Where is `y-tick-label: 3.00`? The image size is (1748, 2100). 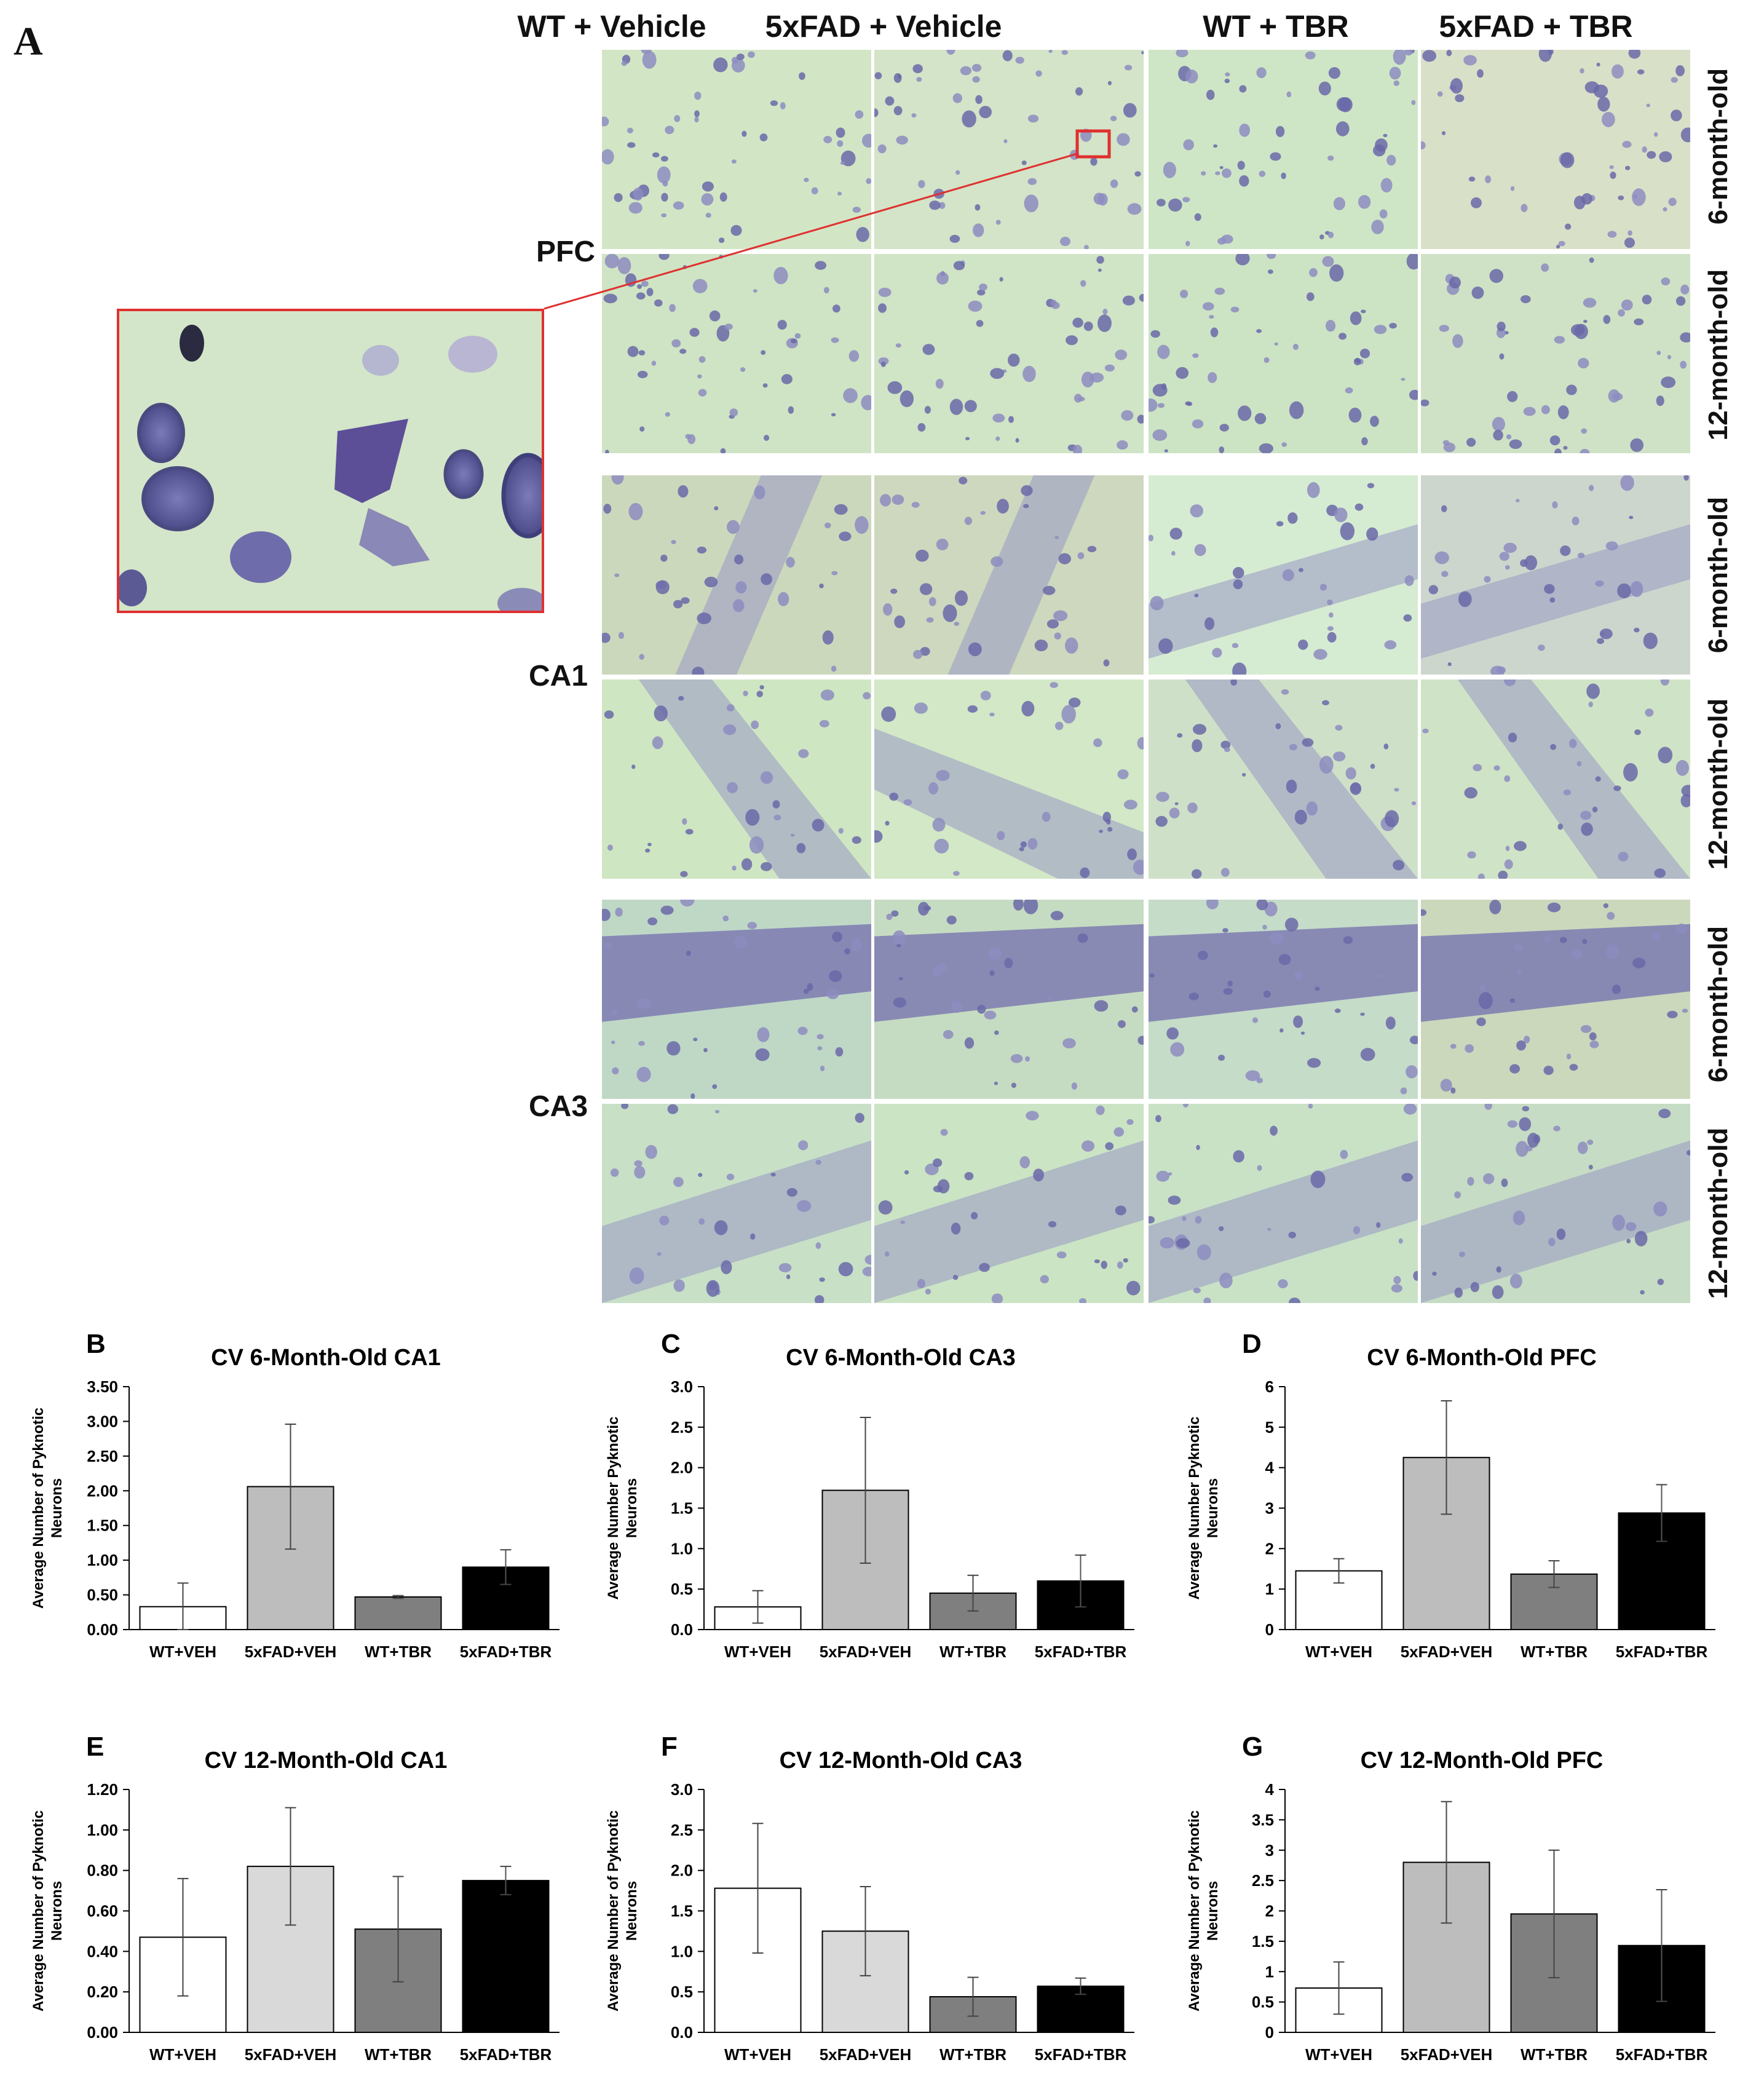
y-tick-label: 3.00 is located at coordinates (102, 1421).